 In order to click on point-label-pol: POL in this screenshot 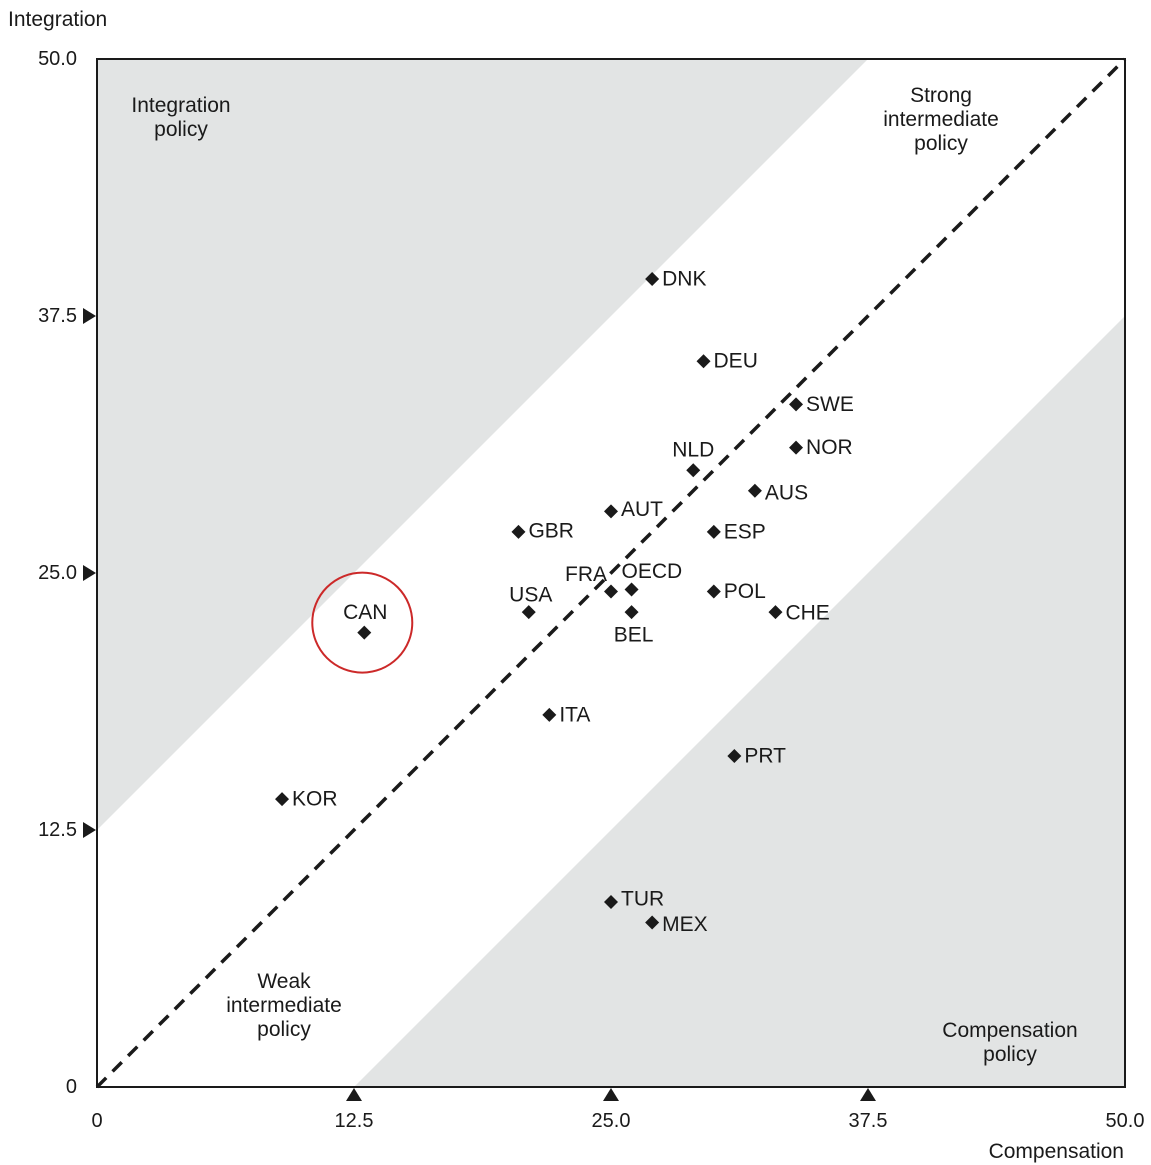, I will do `click(745, 591)`.